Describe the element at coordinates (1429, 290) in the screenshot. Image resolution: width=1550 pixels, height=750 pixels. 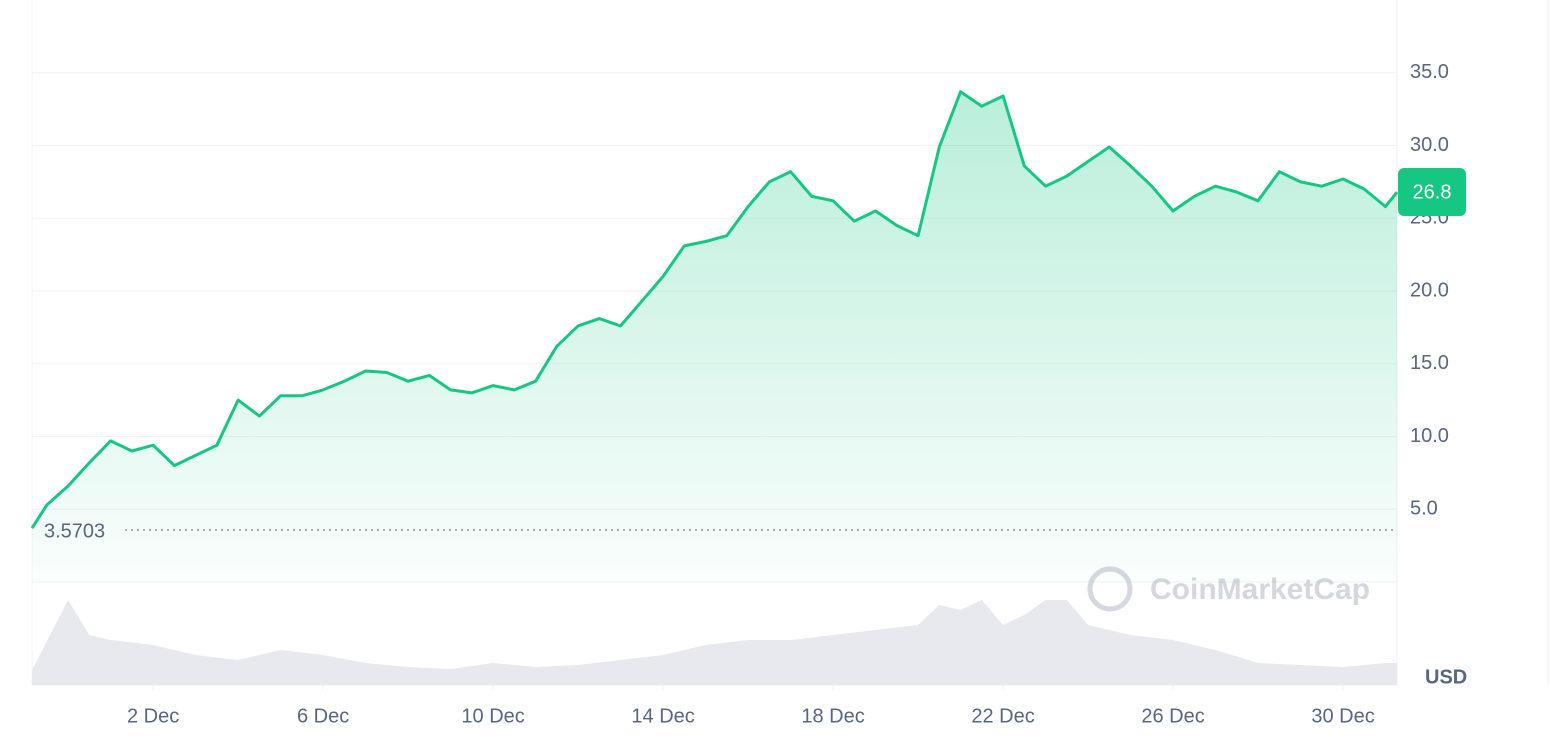
I see `y-tick-label: 20.0` at that location.